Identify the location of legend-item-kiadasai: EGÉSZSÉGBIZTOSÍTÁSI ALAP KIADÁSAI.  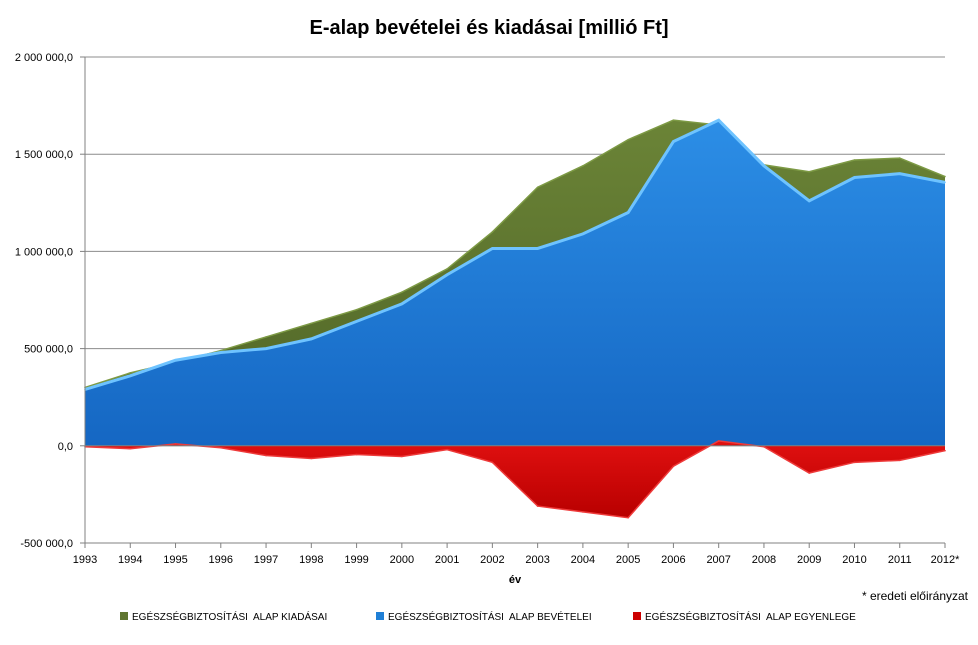
(223, 616).